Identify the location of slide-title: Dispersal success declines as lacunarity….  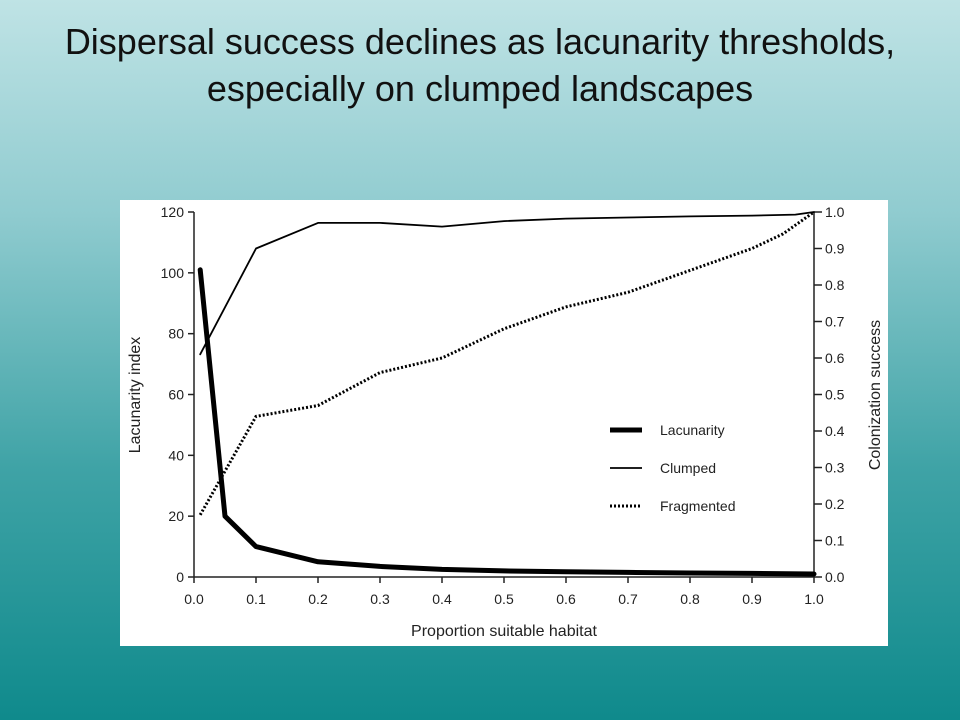
(480, 65).